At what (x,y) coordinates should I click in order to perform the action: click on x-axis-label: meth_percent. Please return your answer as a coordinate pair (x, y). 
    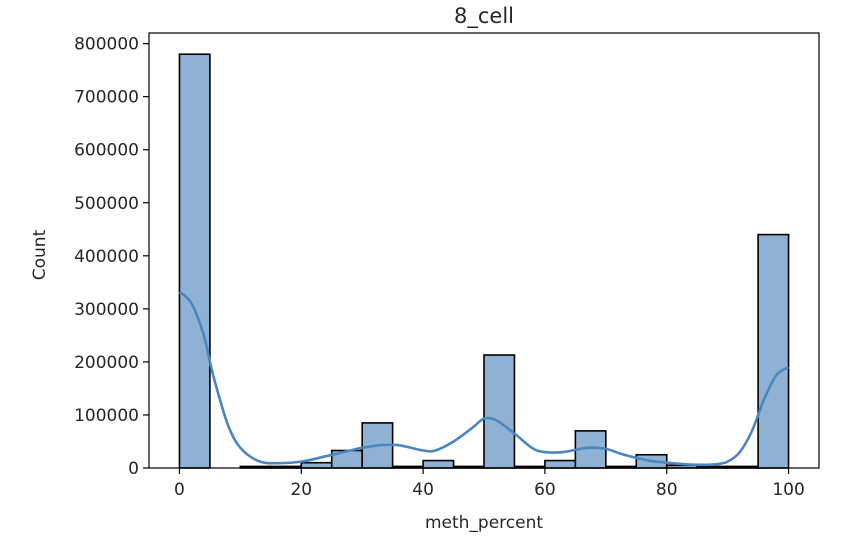
    Looking at the image, I should click on (484, 523).